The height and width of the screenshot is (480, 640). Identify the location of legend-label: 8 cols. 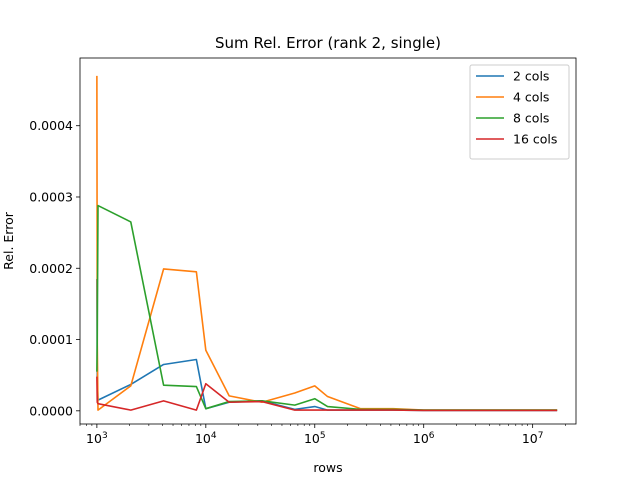
(531, 118).